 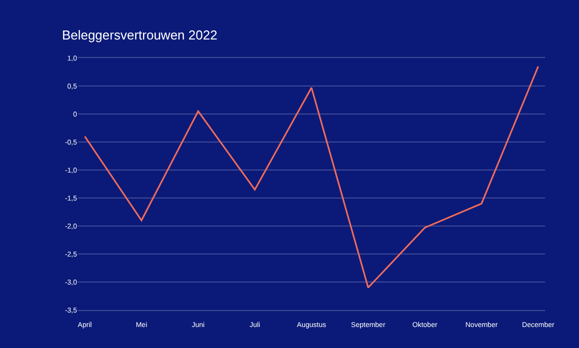 I want to click on chart-title: Beleggersvertrouwen 2022, so click(x=140, y=34).